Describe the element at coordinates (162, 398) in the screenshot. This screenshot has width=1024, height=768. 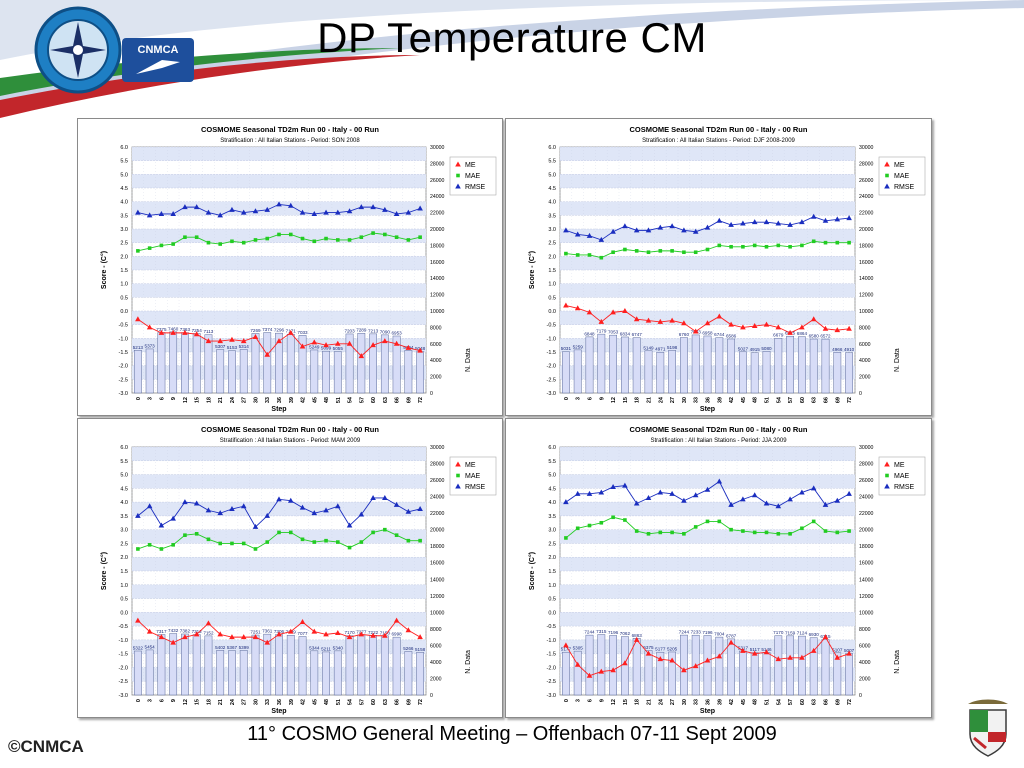
I see `x-tick-label: 6` at that location.